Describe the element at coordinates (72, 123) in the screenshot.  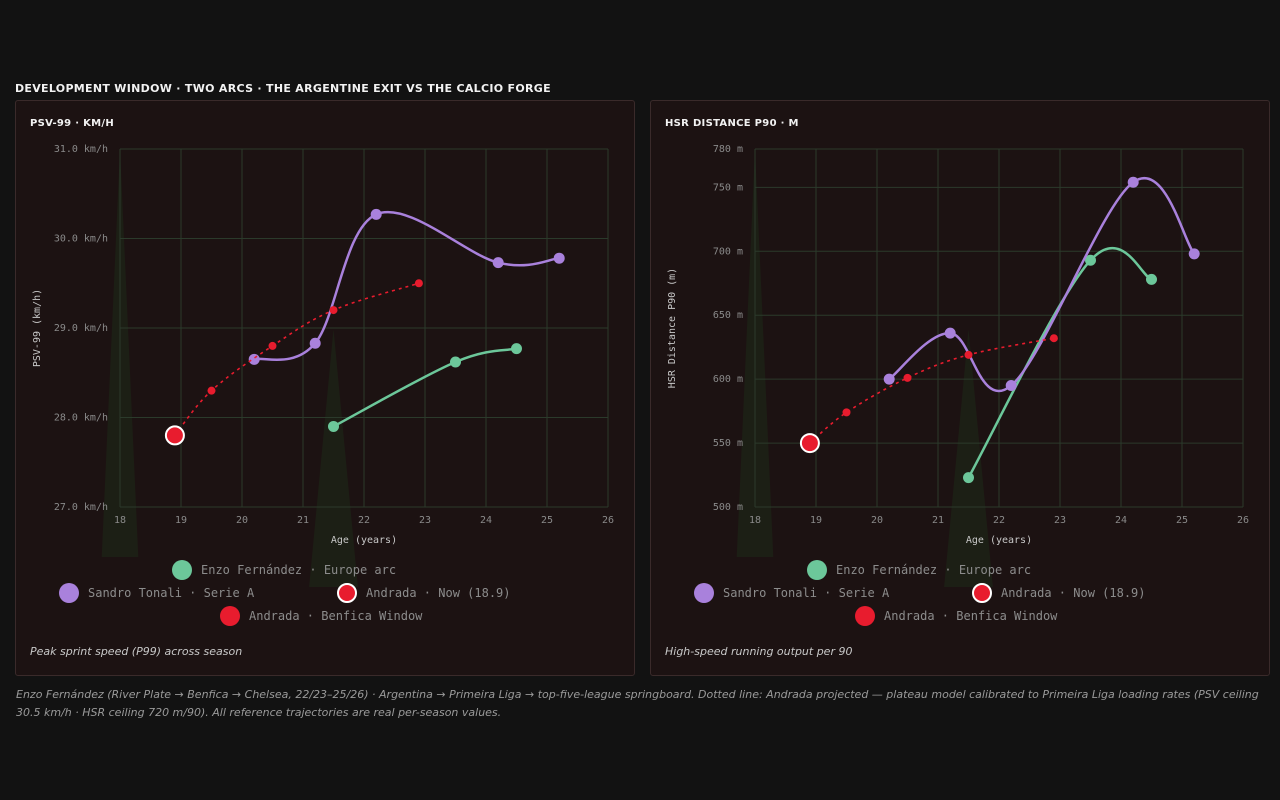
I see `psv-chart-title: PSV-99 · KM/H` at that location.